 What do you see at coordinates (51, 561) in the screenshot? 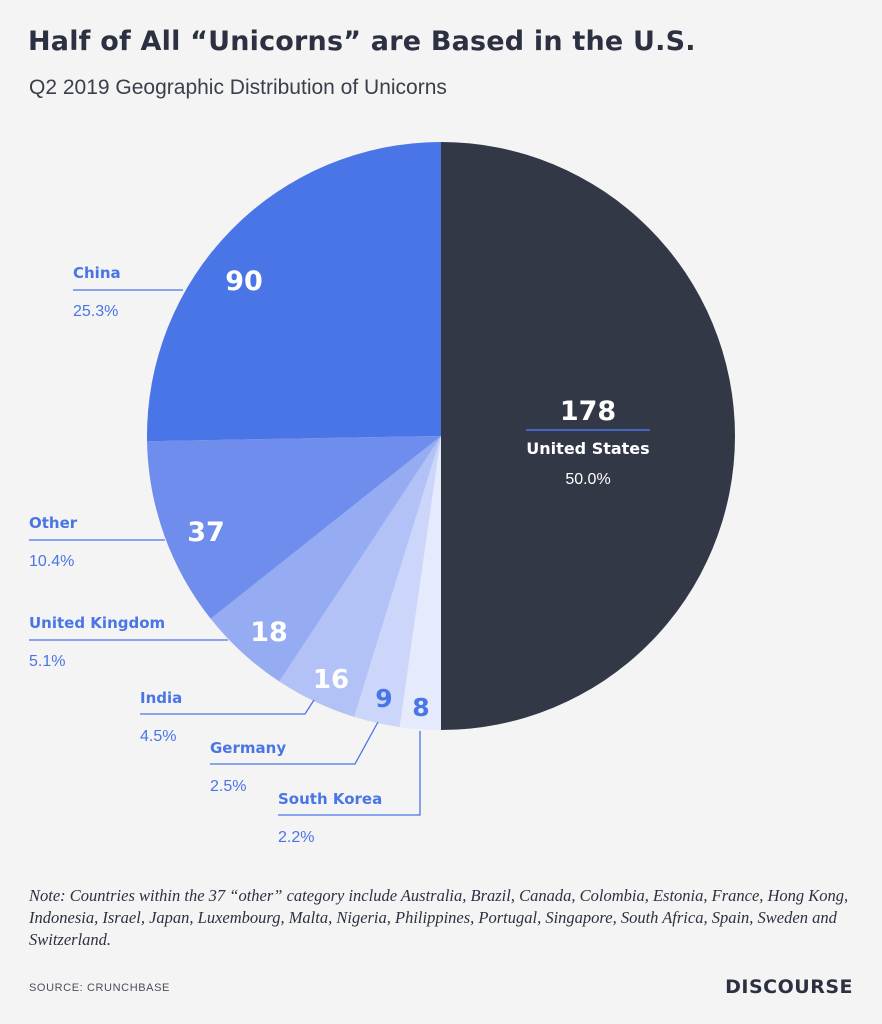
I see `percent-label-other: 10.4%` at bounding box center [51, 561].